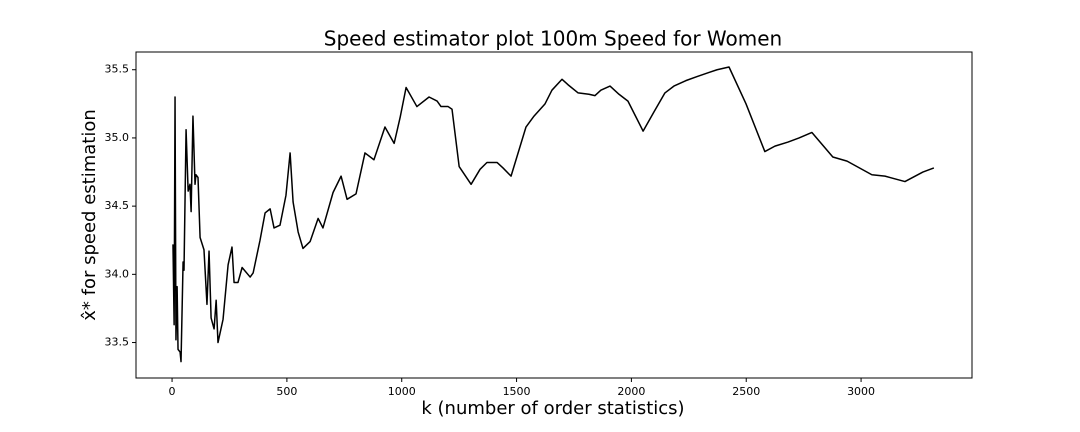 The width and height of the screenshot is (1080, 432). I want to click on y-tick-label: 33.5, so click(117, 342).